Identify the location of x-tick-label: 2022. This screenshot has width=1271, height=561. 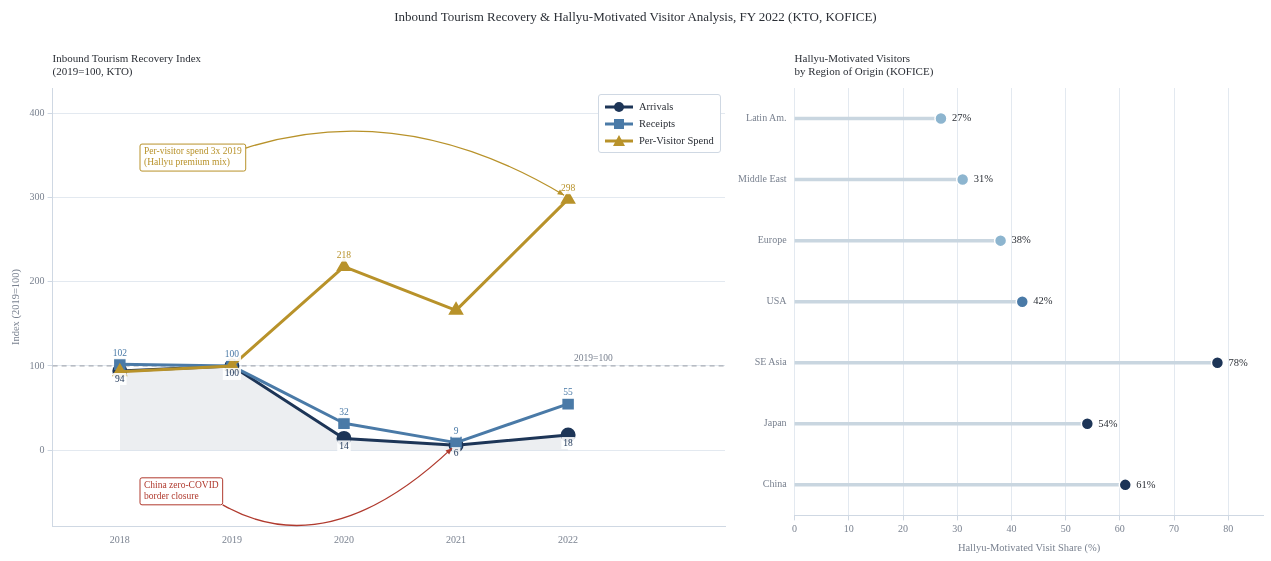
(568, 539).